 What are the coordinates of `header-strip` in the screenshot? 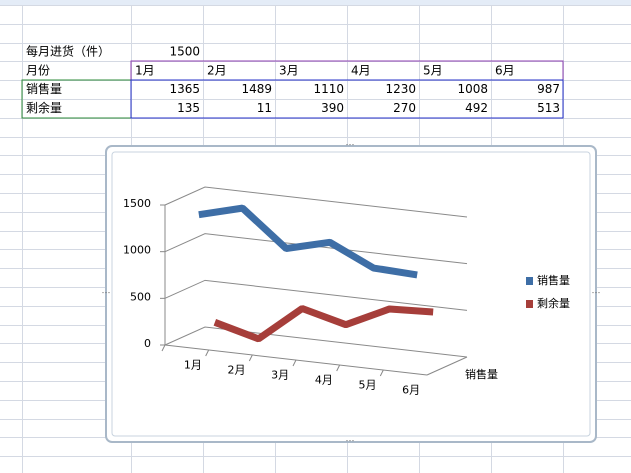 It's located at (315, 2).